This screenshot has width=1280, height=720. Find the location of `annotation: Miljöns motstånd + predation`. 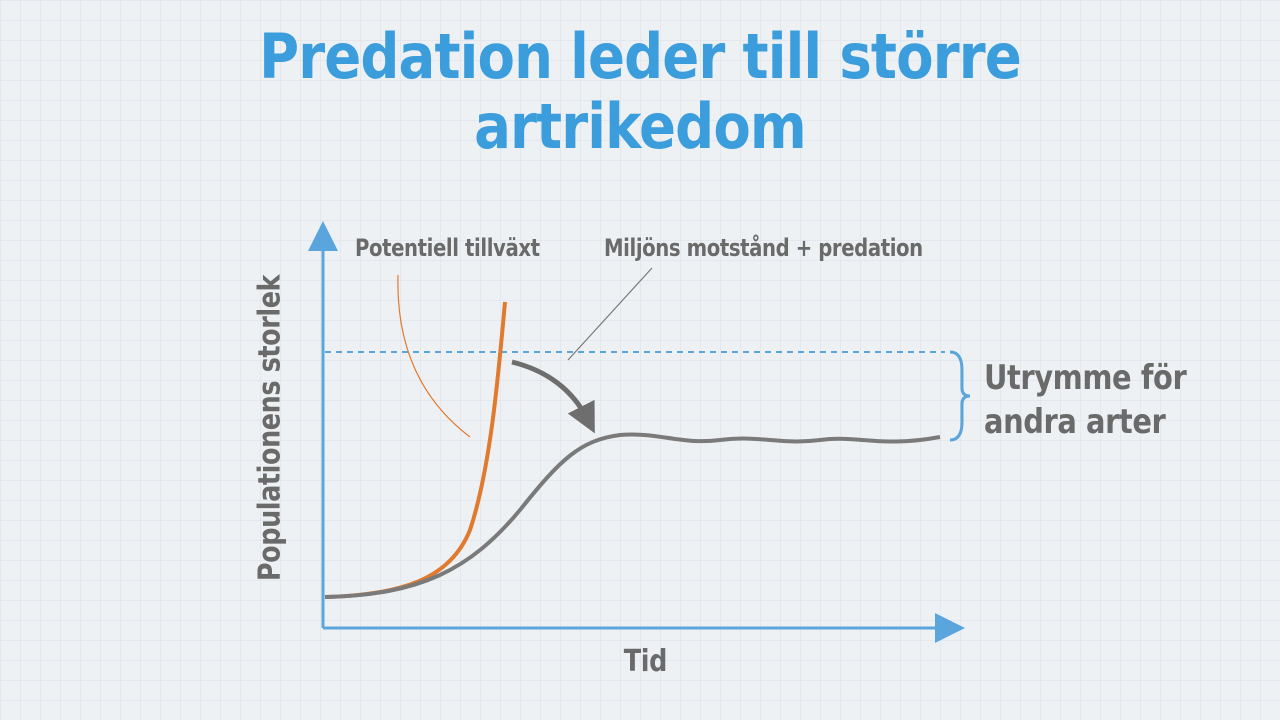

annotation: Miljöns motstånd + predation is located at coordinates (763, 248).